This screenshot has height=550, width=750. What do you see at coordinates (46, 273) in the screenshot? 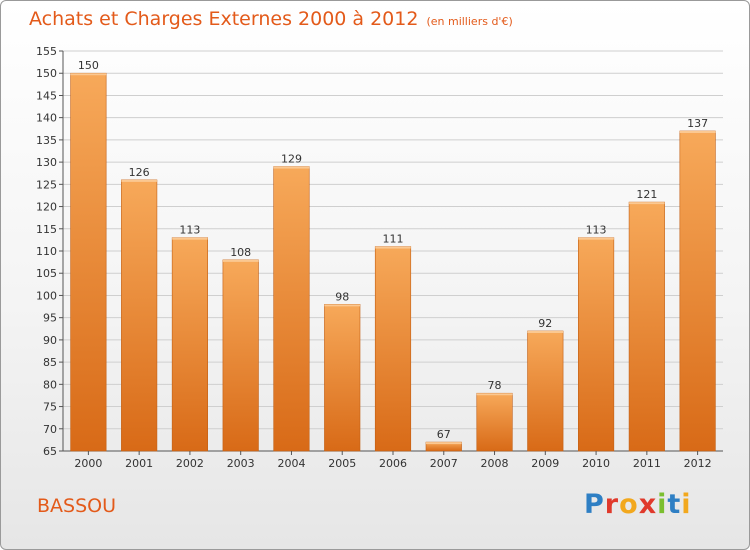
I see `y-tick-label: 105` at bounding box center [46, 273].